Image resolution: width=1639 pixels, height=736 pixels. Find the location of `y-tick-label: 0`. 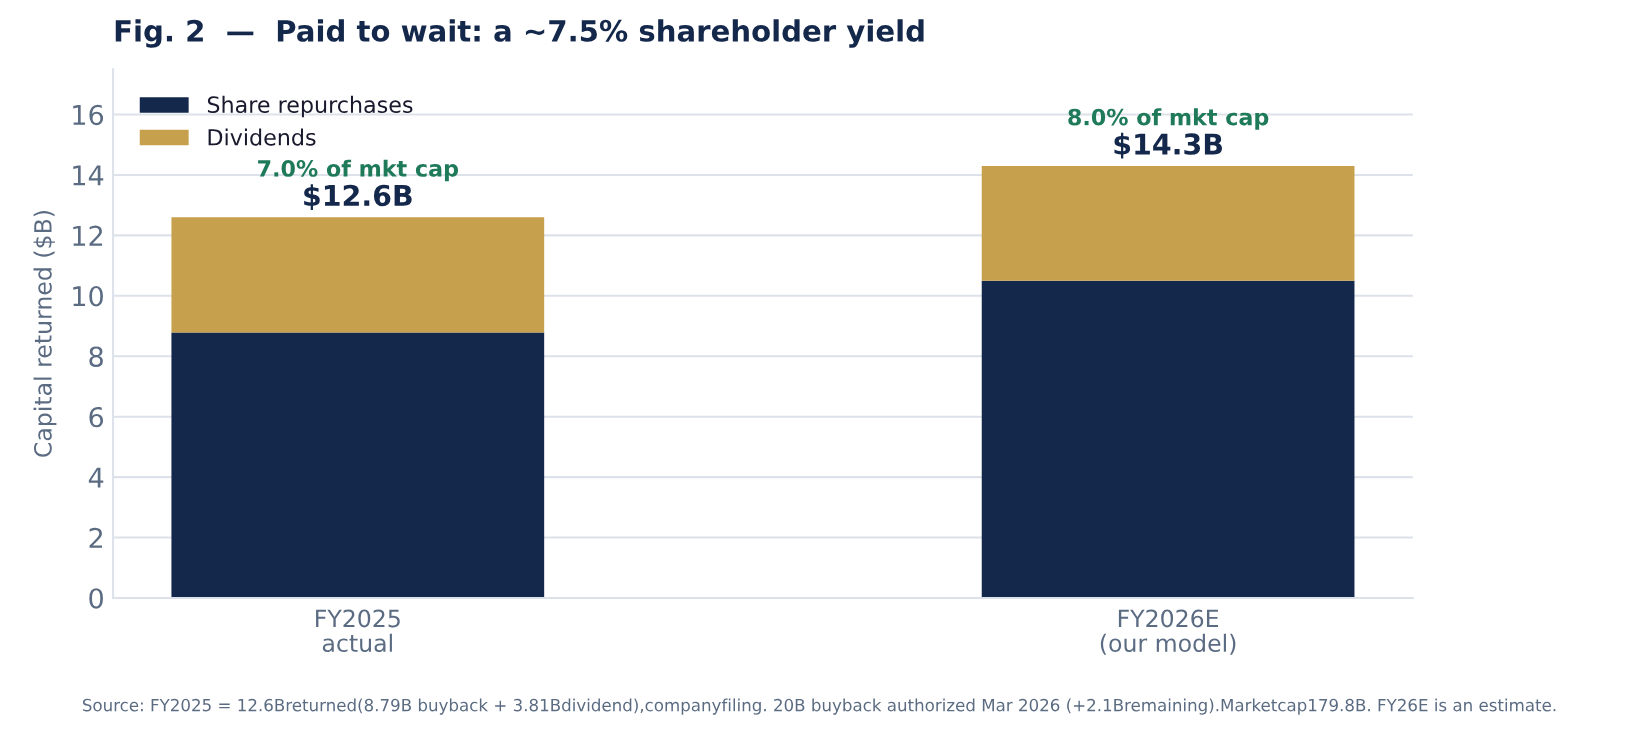

y-tick-label: 0 is located at coordinates (96, 598).